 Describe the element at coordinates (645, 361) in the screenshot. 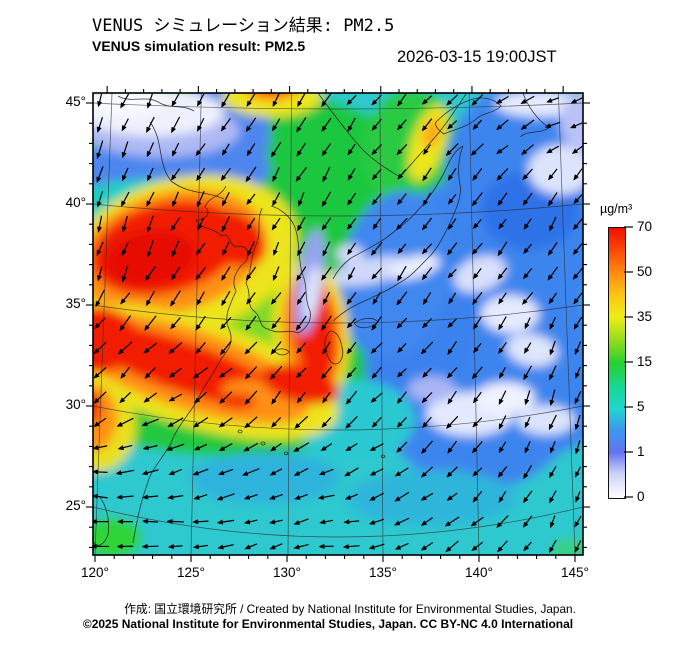

I see `colorbar-tick-label: 15` at that location.